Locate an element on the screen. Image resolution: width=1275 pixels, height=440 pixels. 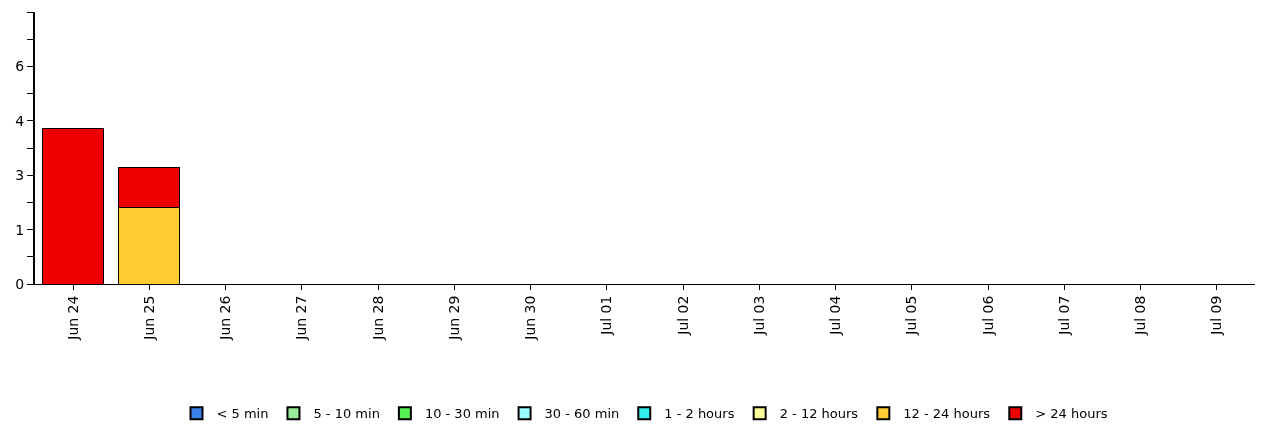
legend-label: > 24 hours is located at coordinates (1071, 414).